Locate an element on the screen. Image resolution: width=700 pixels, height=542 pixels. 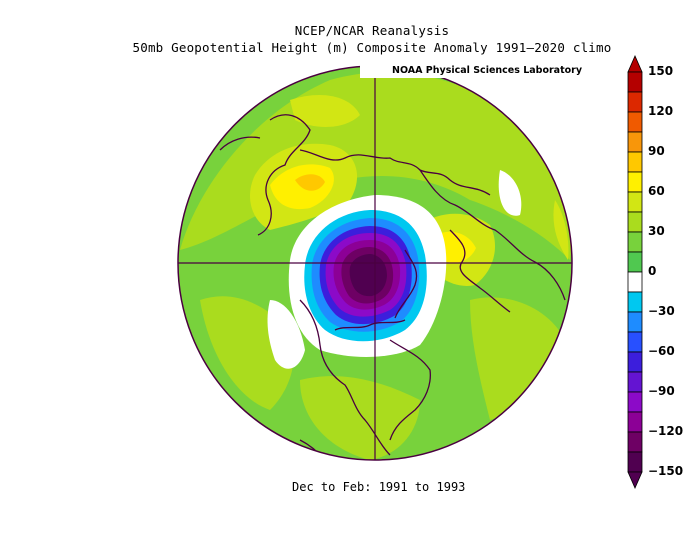
colorbar-tick-label: −120 is located at coordinates (666, 431).